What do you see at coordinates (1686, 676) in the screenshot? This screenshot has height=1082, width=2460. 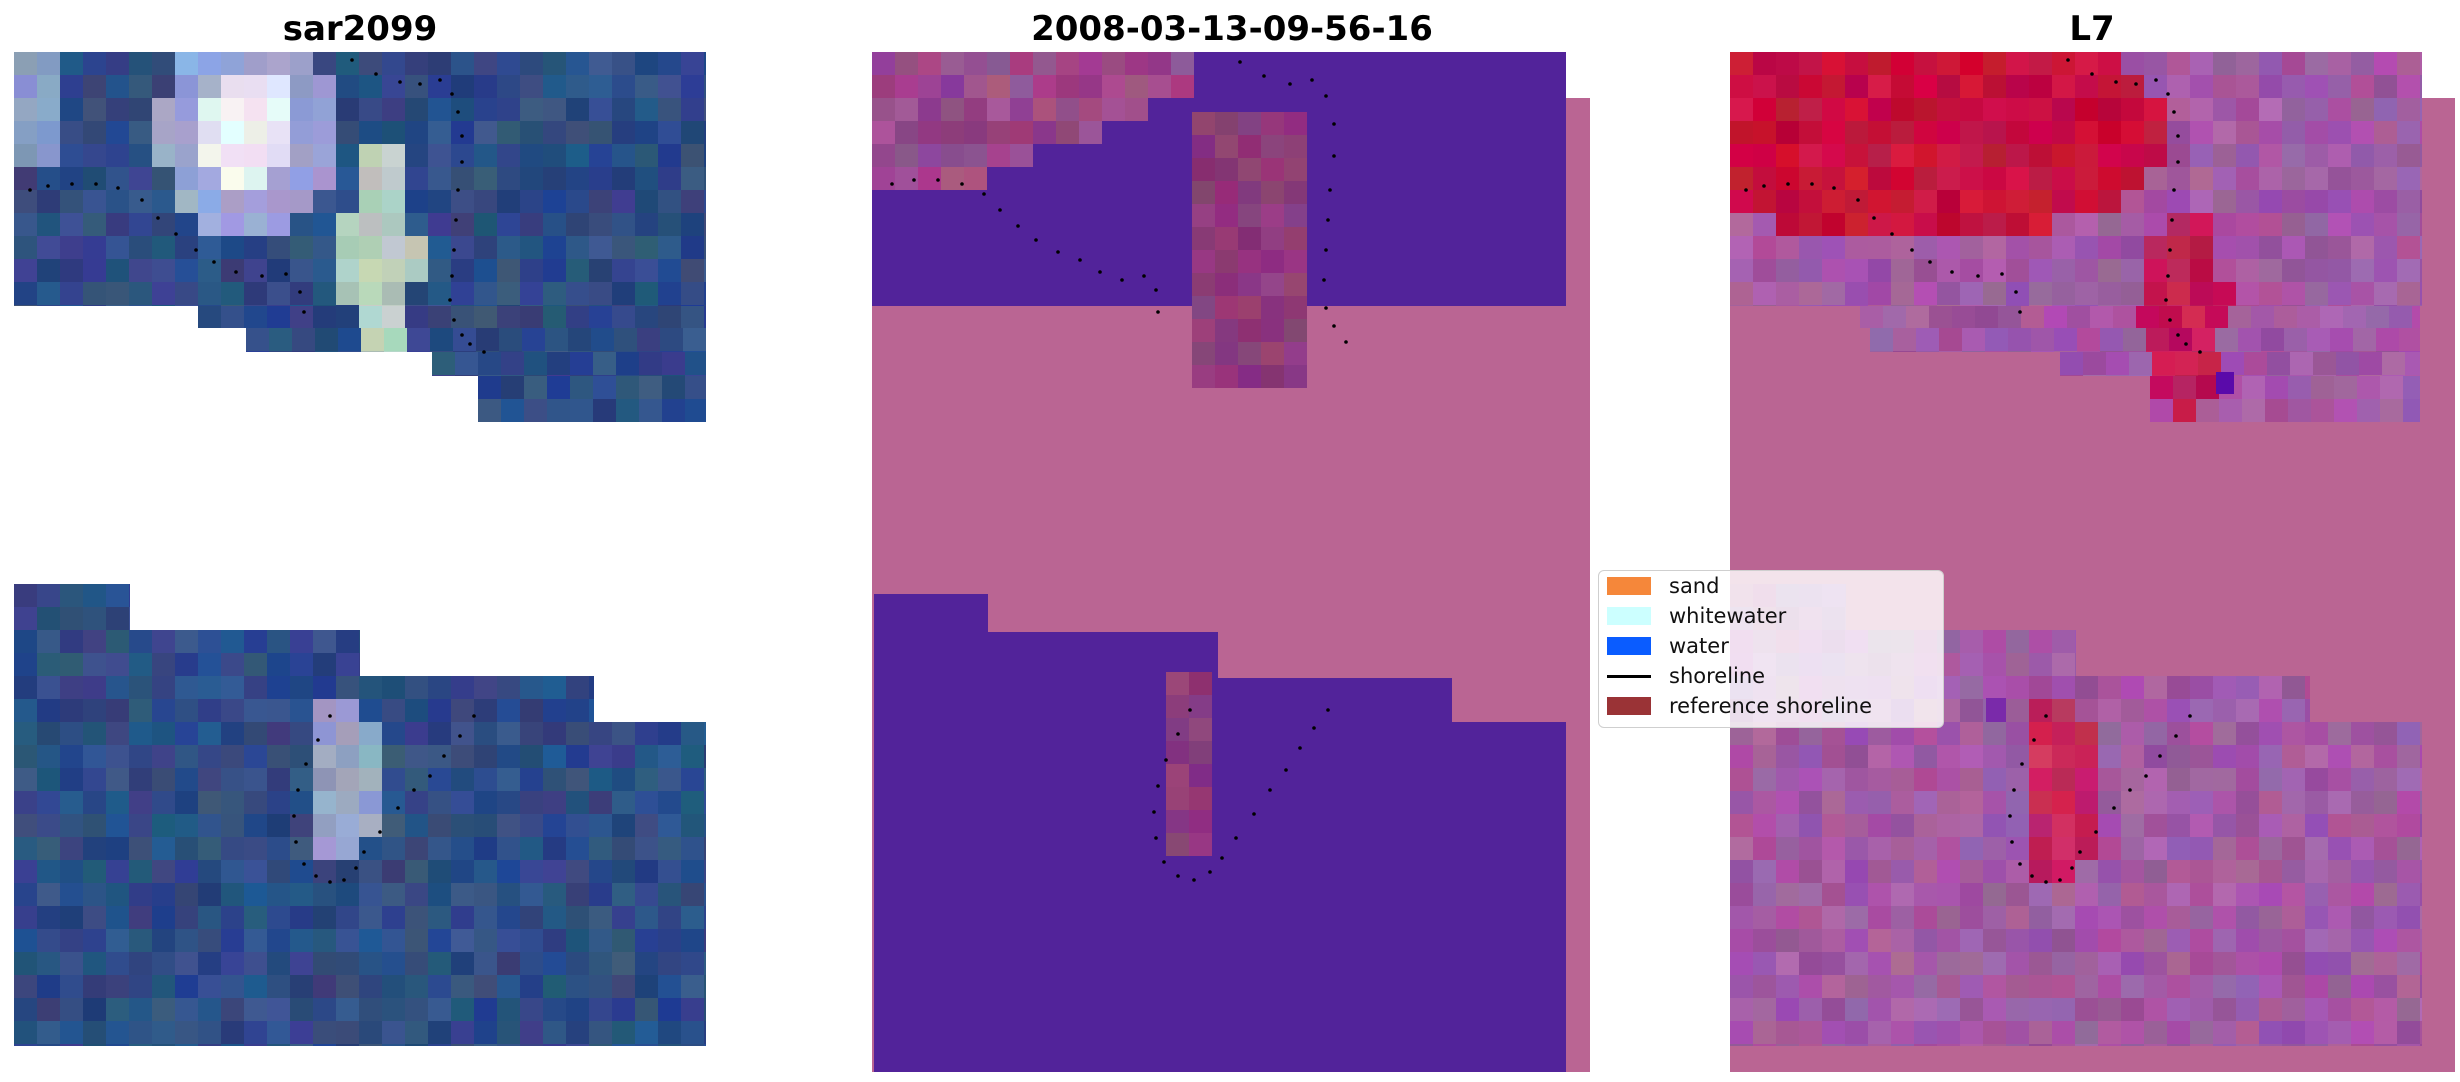 I see `legend-item-shoreline: shoreline` at bounding box center [1686, 676].